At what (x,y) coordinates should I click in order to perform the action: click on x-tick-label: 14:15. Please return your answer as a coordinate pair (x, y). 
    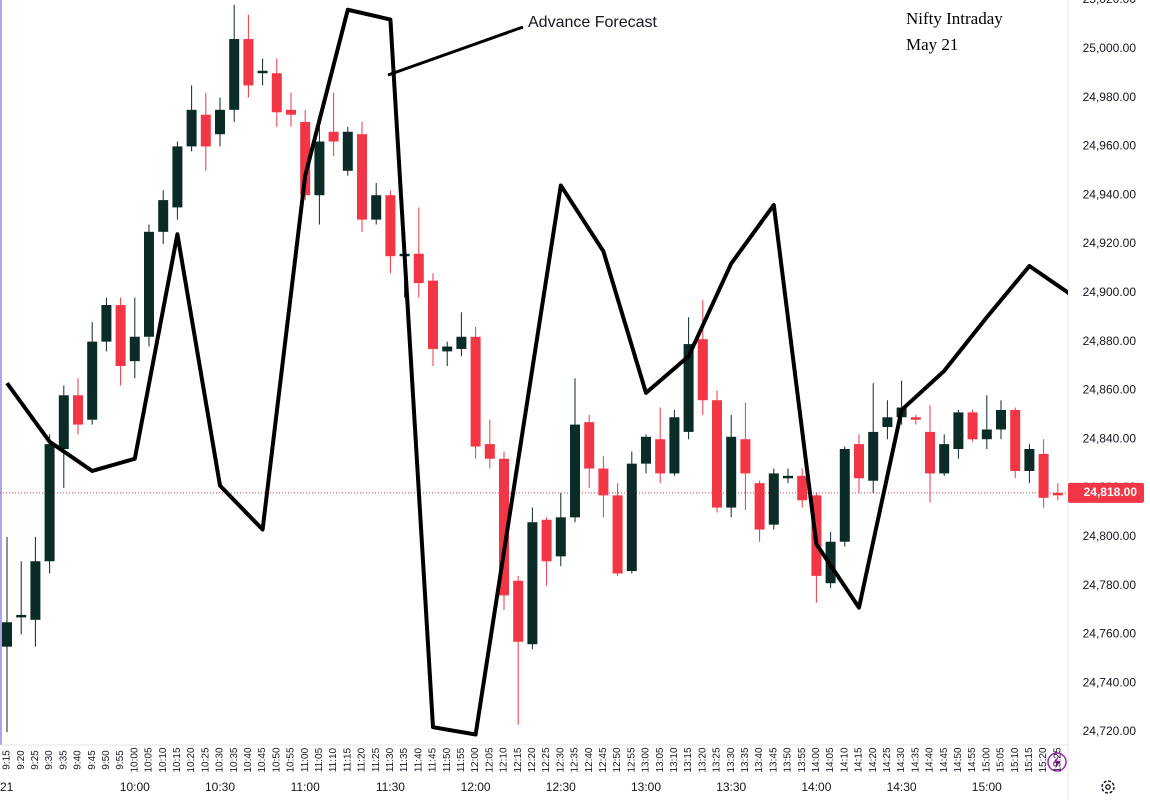
    Looking at the image, I should click on (859, 759).